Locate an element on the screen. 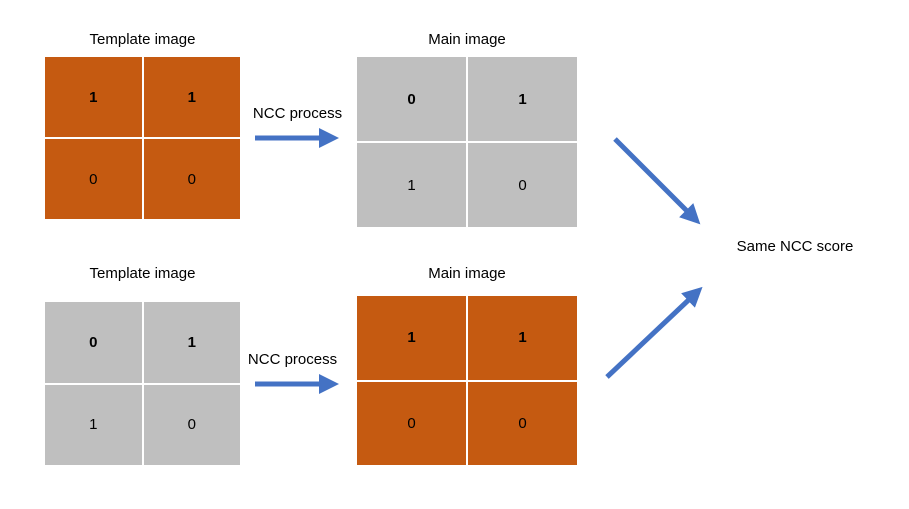 Image resolution: width=909 pixels, height=509 pixels. bottom-main-grid: 1 1 0 0 is located at coordinates (467, 380).